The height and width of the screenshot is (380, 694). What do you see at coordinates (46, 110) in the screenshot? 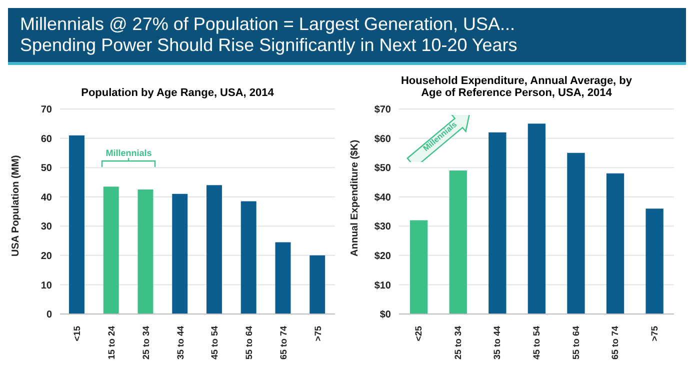
I see `y-tick-label: 70` at bounding box center [46, 110].